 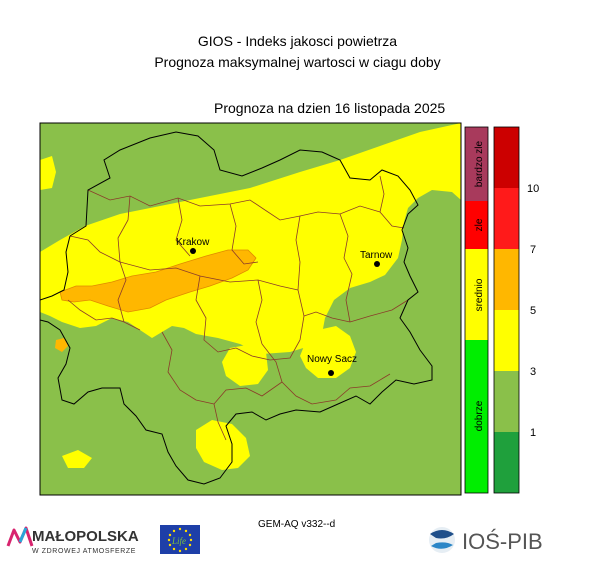 What do you see at coordinates (297, 41) in the screenshot?
I see `title-line-1: GIOS - Indeks jakosci powietrza` at bounding box center [297, 41].